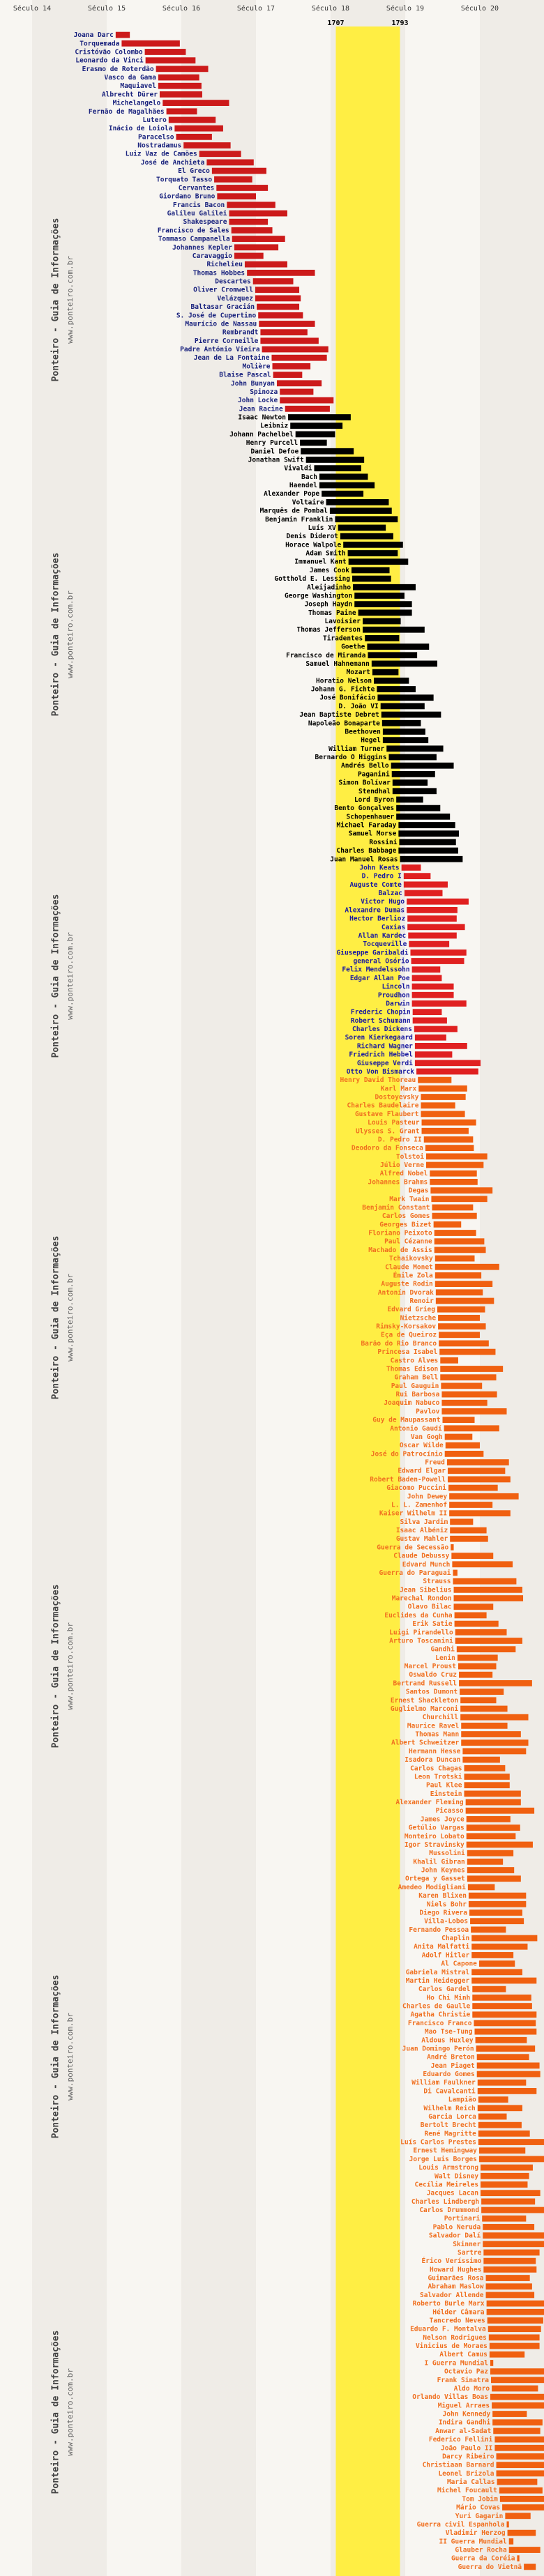 The width and height of the screenshot is (544, 2576). I want to click on person-name: Jacques Lacan, so click(452, 2193).